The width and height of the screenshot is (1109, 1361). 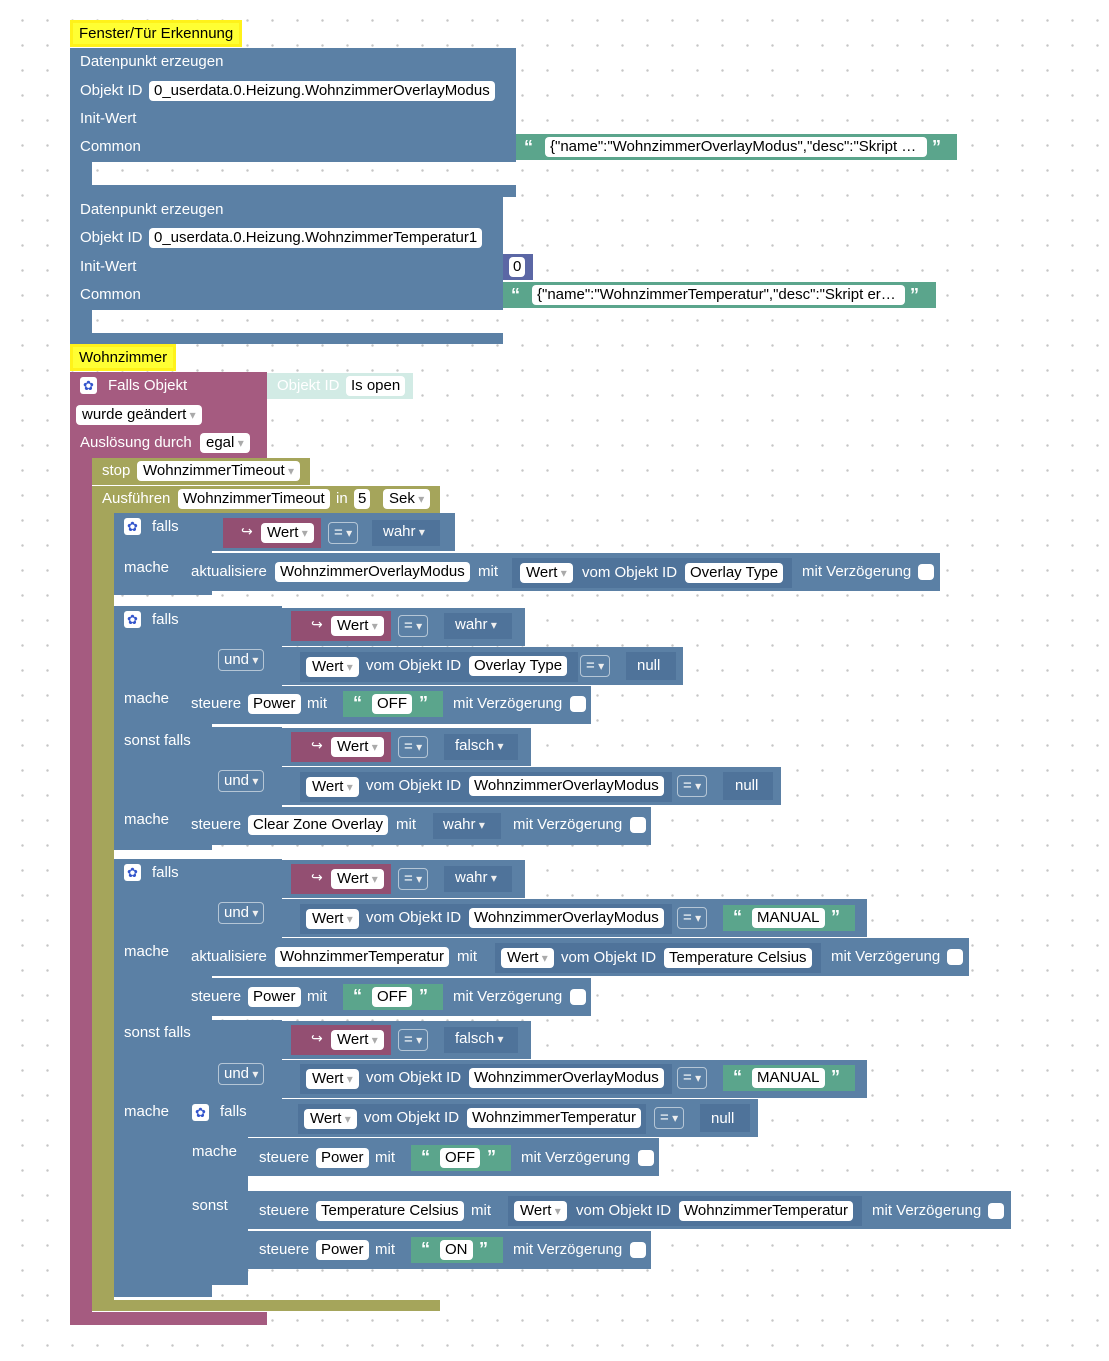 What do you see at coordinates (456, 1250) in the screenshot?
I see `text-value-field: ON` at bounding box center [456, 1250].